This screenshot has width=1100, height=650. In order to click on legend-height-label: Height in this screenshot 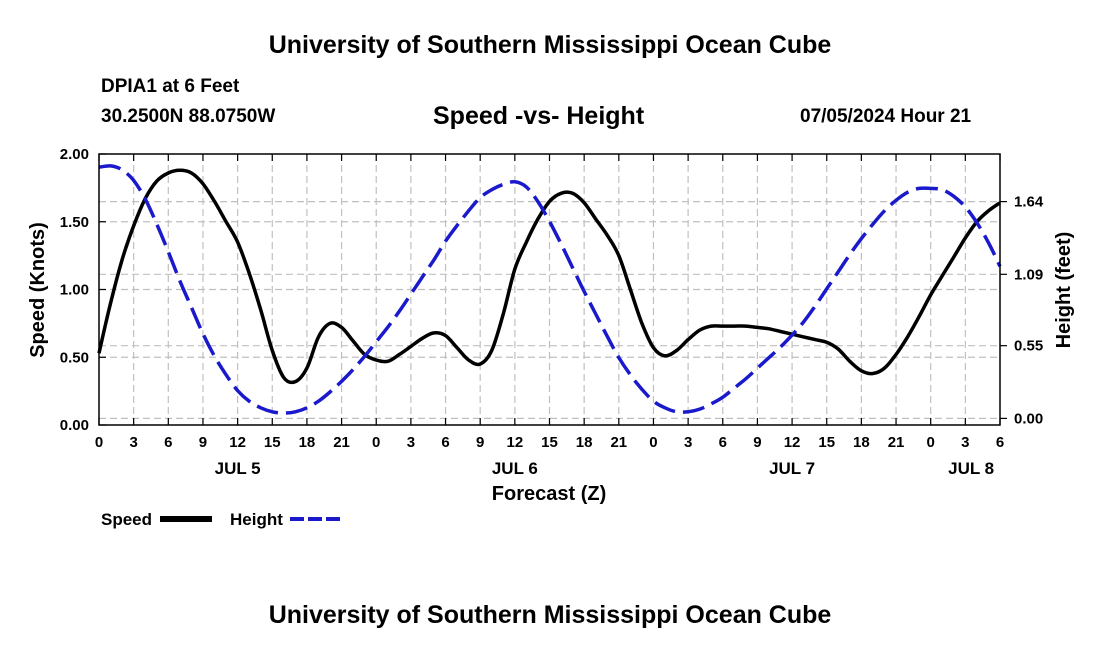, I will do `click(256, 519)`.